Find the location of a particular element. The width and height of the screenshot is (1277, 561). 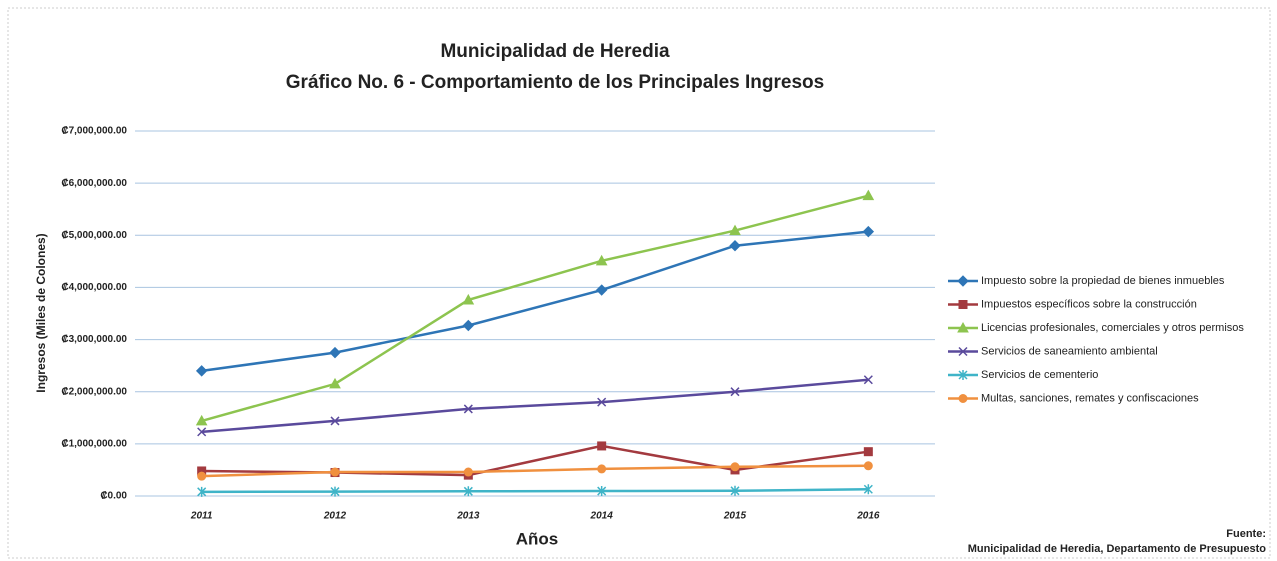

y-tick-label: ₡7,000,000.00 is located at coordinates (94, 131).